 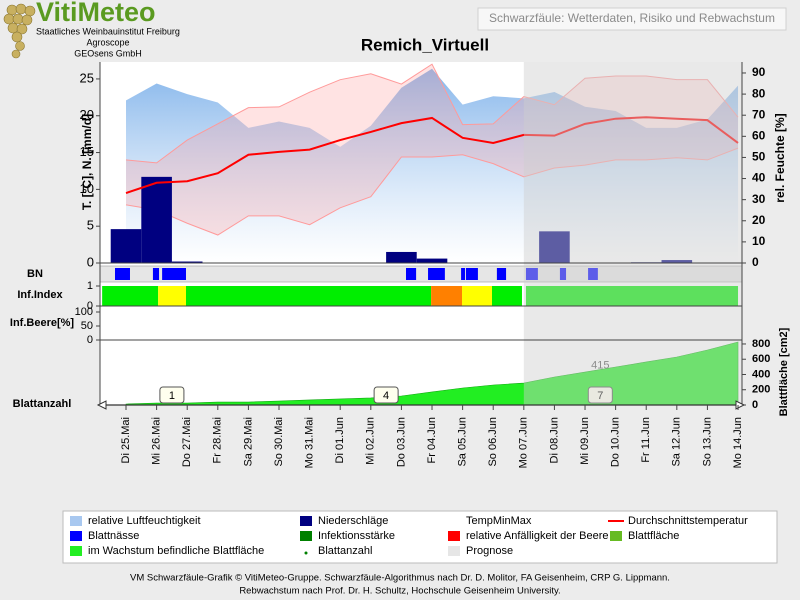 I want to click on org-line: Staatliches Weinbauinstitut Freiburg, so click(x=108, y=31).